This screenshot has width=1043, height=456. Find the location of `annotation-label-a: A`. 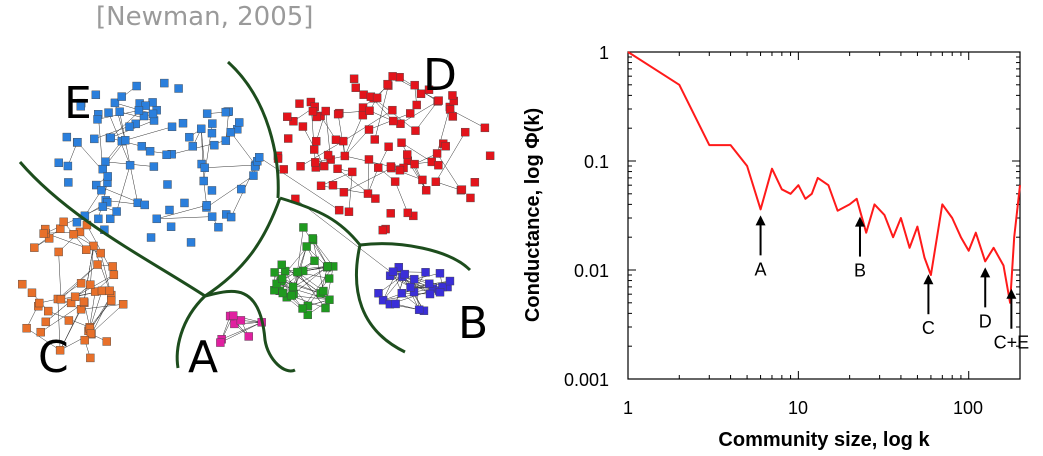

annotation-label-a: A is located at coordinates (761, 269).